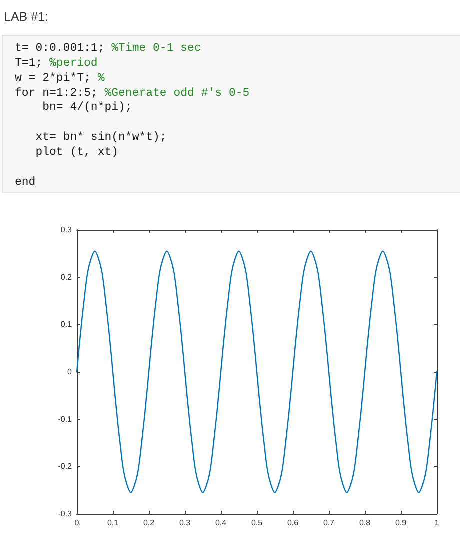 This screenshot has width=460, height=539. I want to click on x-tick-label: 0.2, so click(149, 523).